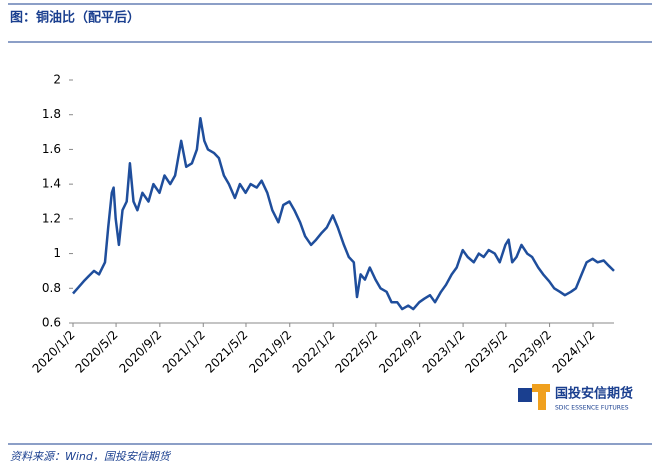 This screenshot has height=469, width=660. Describe the element at coordinates (270, 352) in the screenshot. I see `x-tick-label: 2021/9/2` at that location.